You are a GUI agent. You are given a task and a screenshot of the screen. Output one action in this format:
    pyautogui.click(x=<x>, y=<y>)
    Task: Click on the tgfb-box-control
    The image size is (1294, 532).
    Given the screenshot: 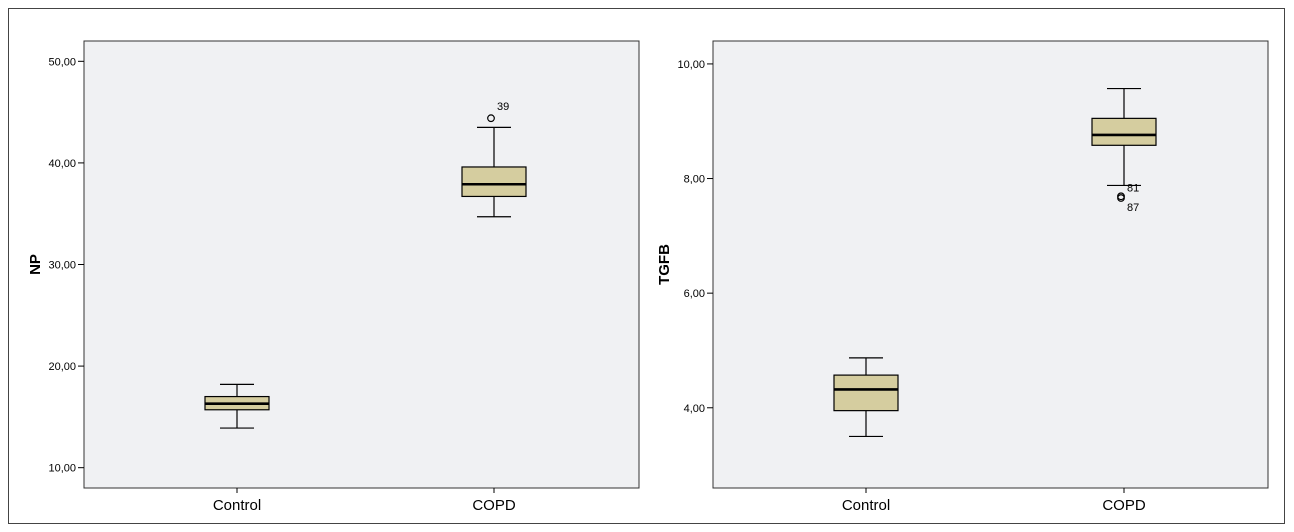 What is the action you would take?
    pyautogui.click(x=866, y=397)
    